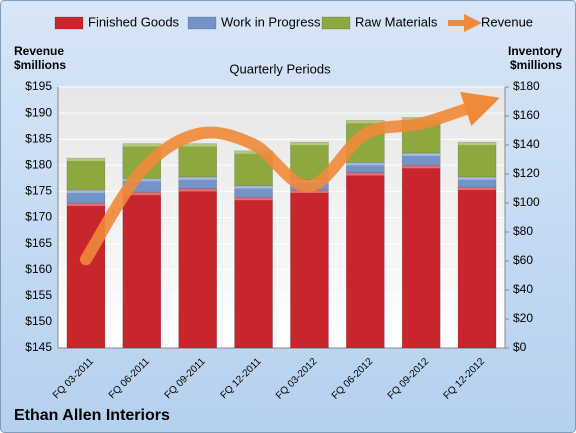 Image resolution: width=576 pixels, height=433 pixels. Describe the element at coordinates (38, 164) in the screenshot. I see `y-tick-label: $180` at that location.